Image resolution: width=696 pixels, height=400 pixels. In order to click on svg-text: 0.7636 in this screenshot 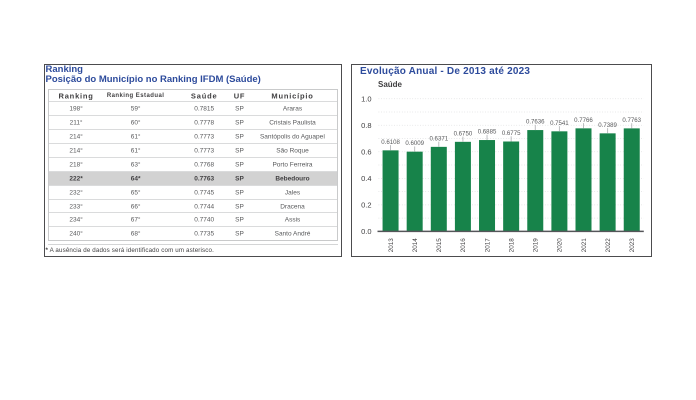, I will do `click(535, 122)`.